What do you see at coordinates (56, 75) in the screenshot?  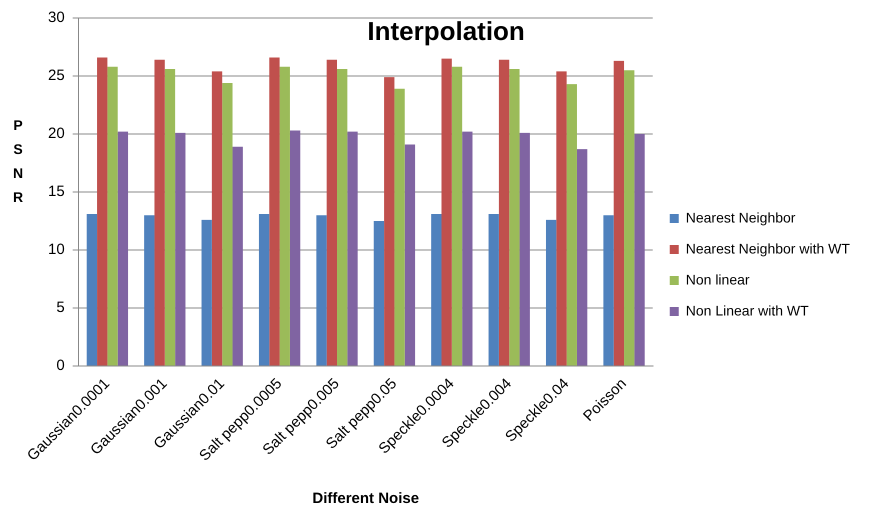 I see `y-tick-label: 25` at bounding box center [56, 75].